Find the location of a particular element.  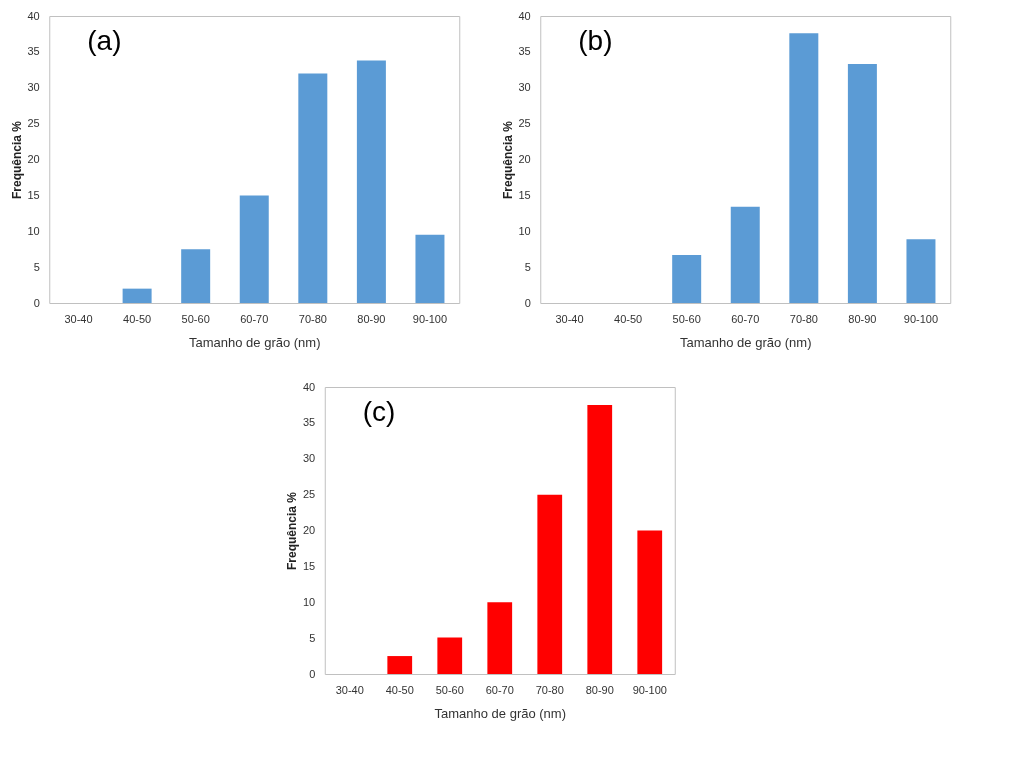

annotation: (b) is located at coordinates (595, 40).